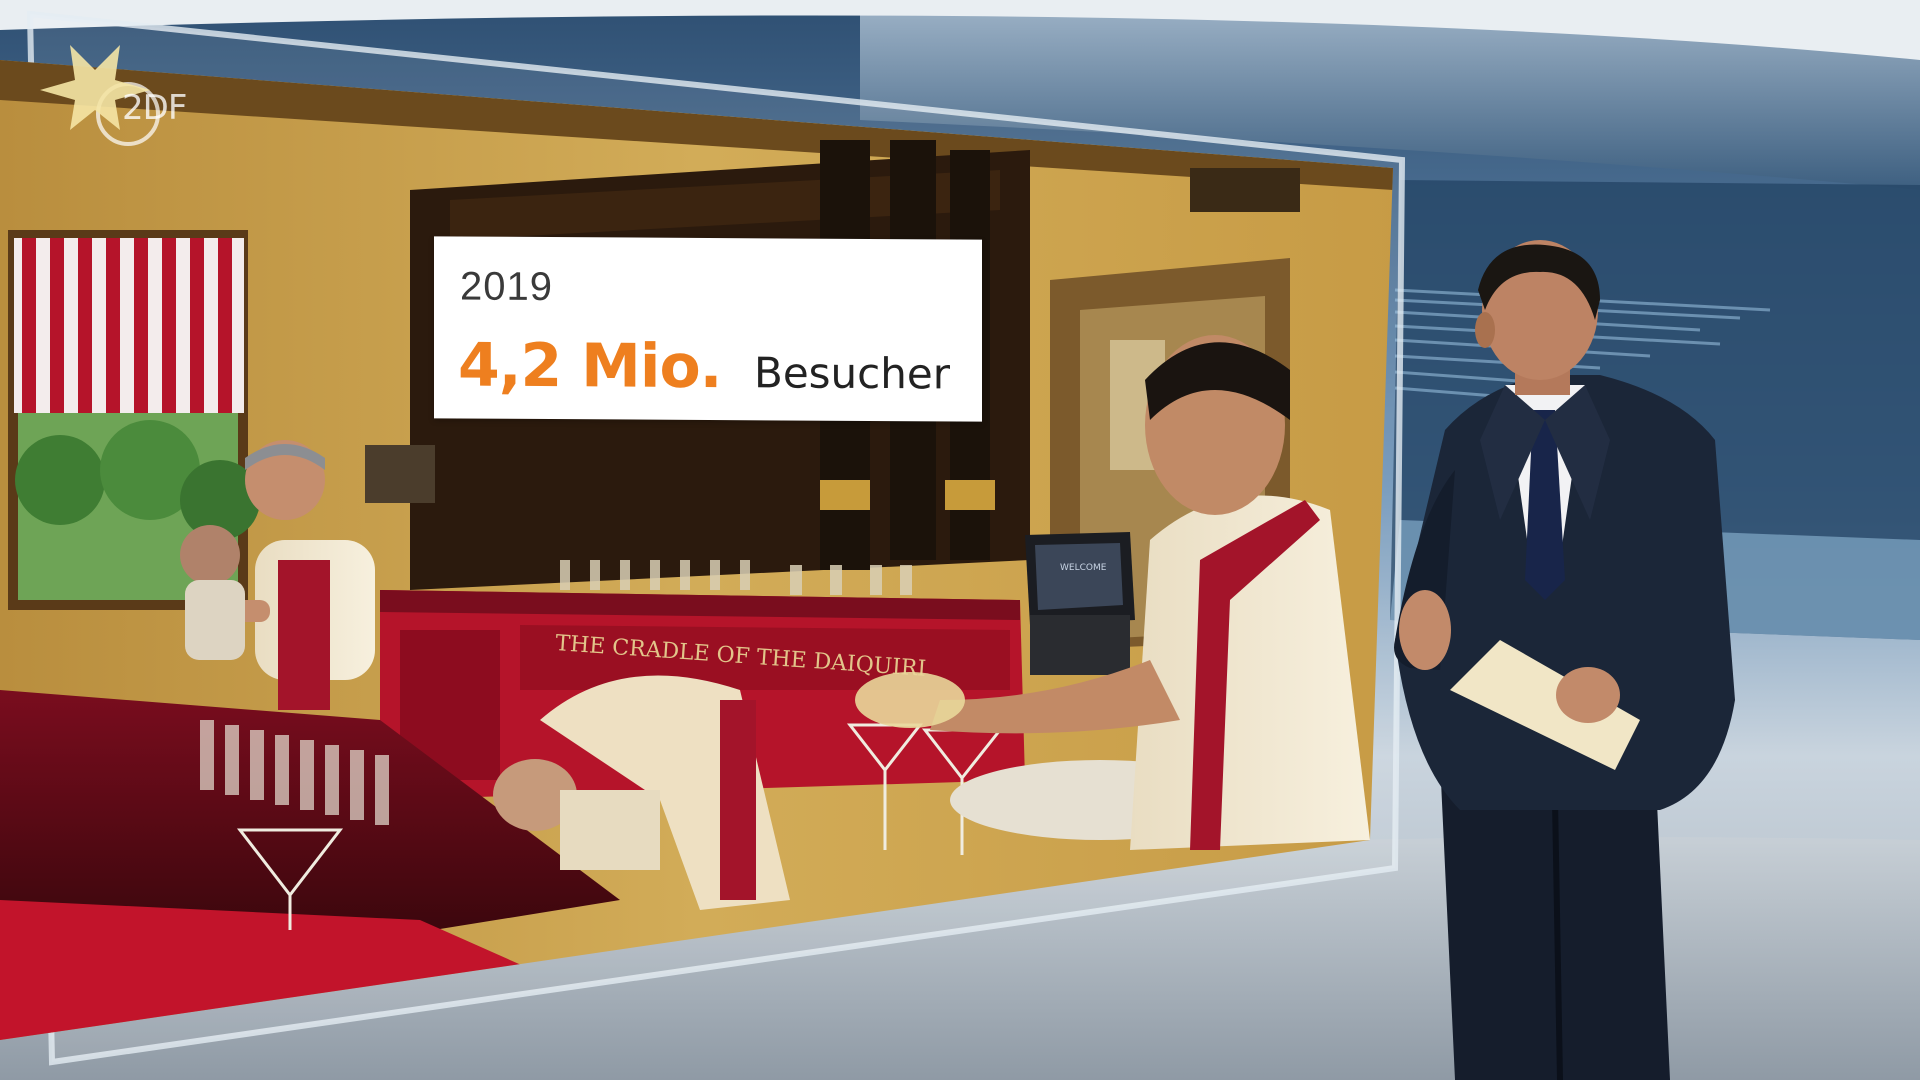 The image size is (1920, 1080). What do you see at coordinates (590, 366) in the screenshot?
I see `info-card-value: 4,2 Mio.` at bounding box center [590, 366].